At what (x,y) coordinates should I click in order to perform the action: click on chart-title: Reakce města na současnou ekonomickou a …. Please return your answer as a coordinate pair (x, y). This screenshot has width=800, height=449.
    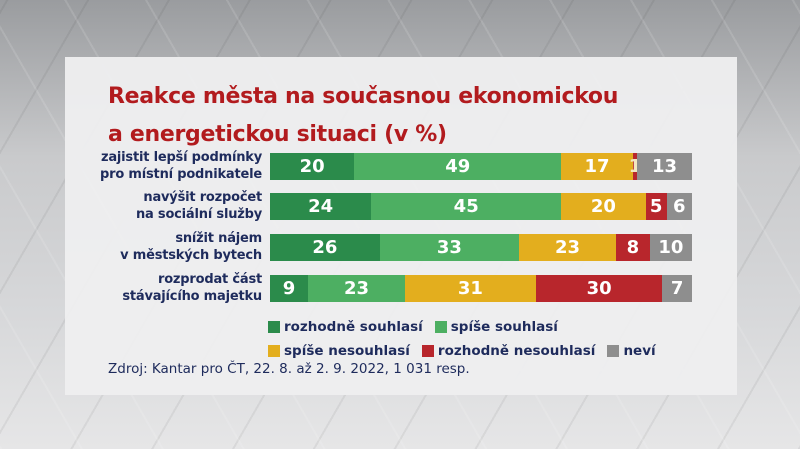
    Looking at the image, I should click on (363, 116).